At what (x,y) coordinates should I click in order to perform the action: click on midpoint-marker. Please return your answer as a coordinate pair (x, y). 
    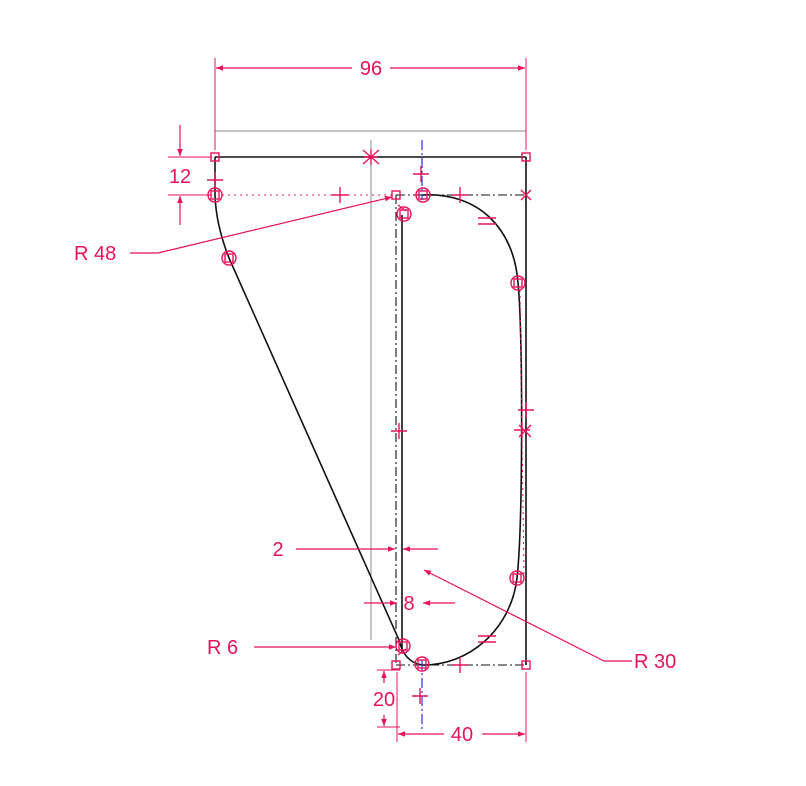
    Looking at the image, I should click on (371, 157).